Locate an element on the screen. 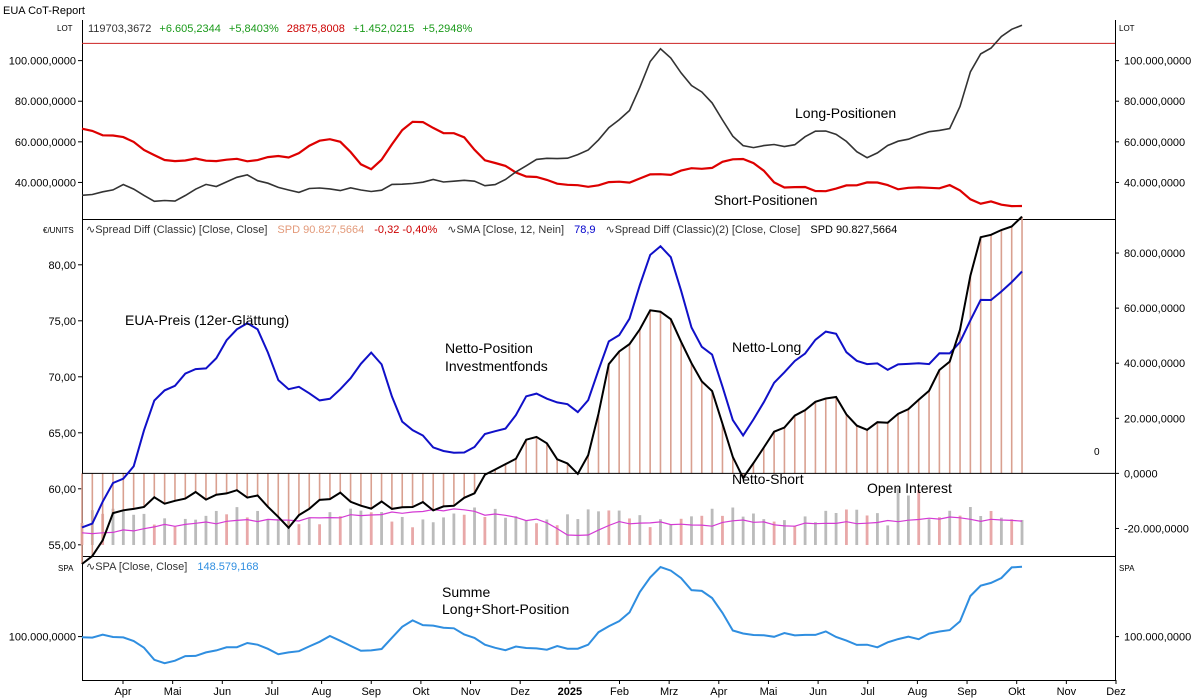 The height and width of the screenshot is (700, 1200). panel2-unit-left: €/UNITS is located at coordinates (58, 230).